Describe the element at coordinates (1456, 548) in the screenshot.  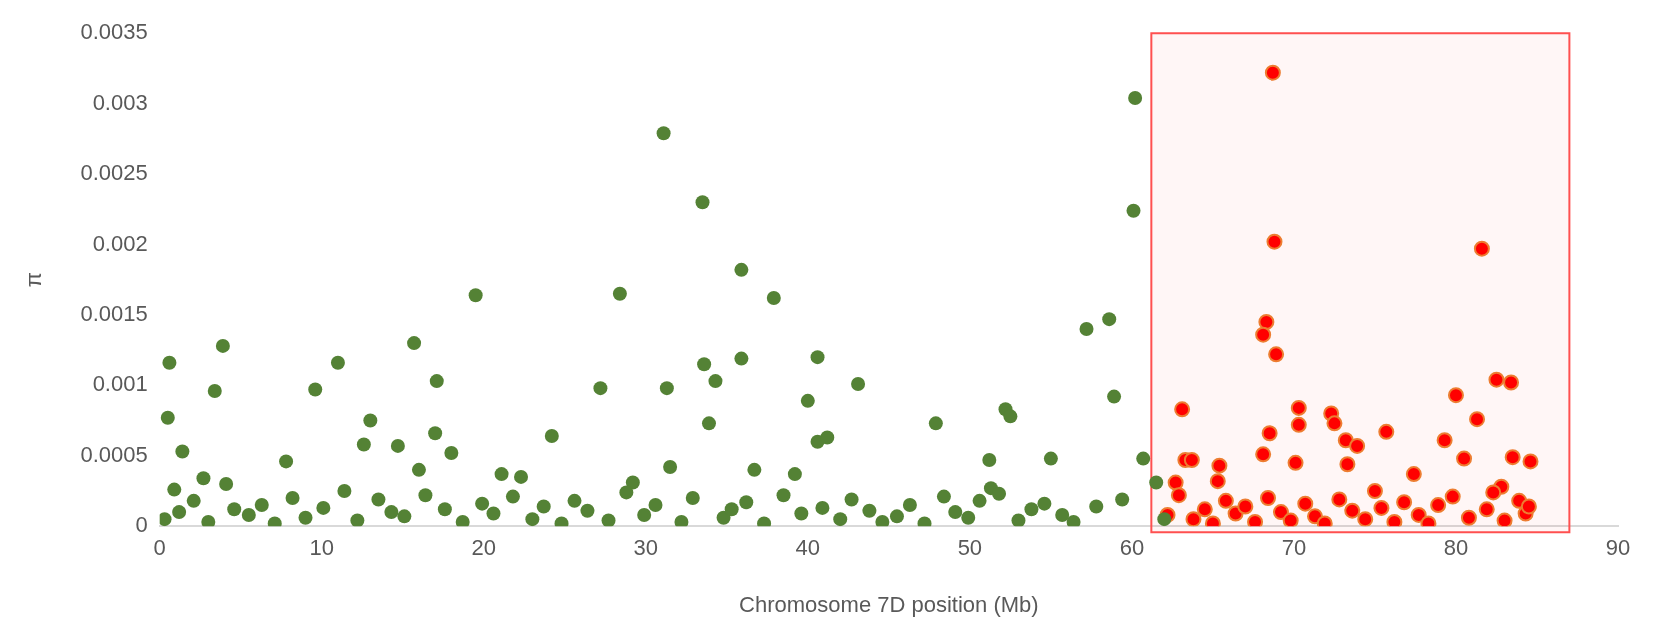
I see `x-tick-label: 80` at that location.